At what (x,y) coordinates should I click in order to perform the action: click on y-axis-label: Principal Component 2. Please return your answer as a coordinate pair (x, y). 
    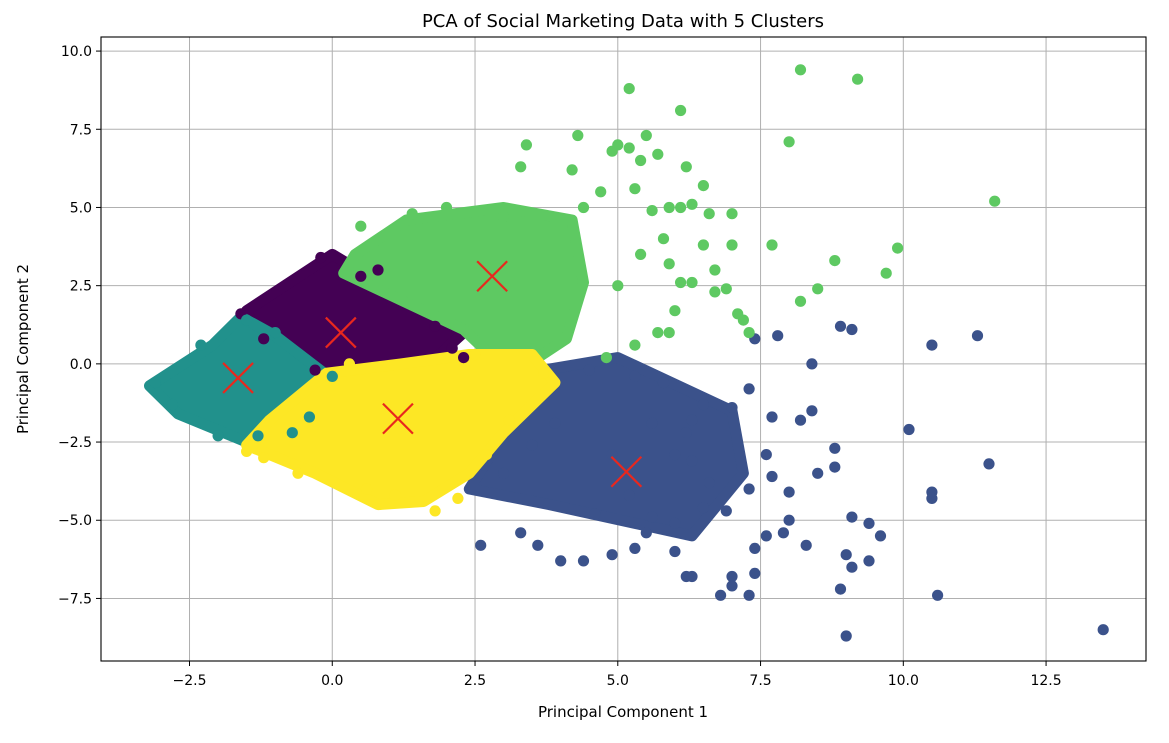
    Looking at the image, I should click on (23, 349).